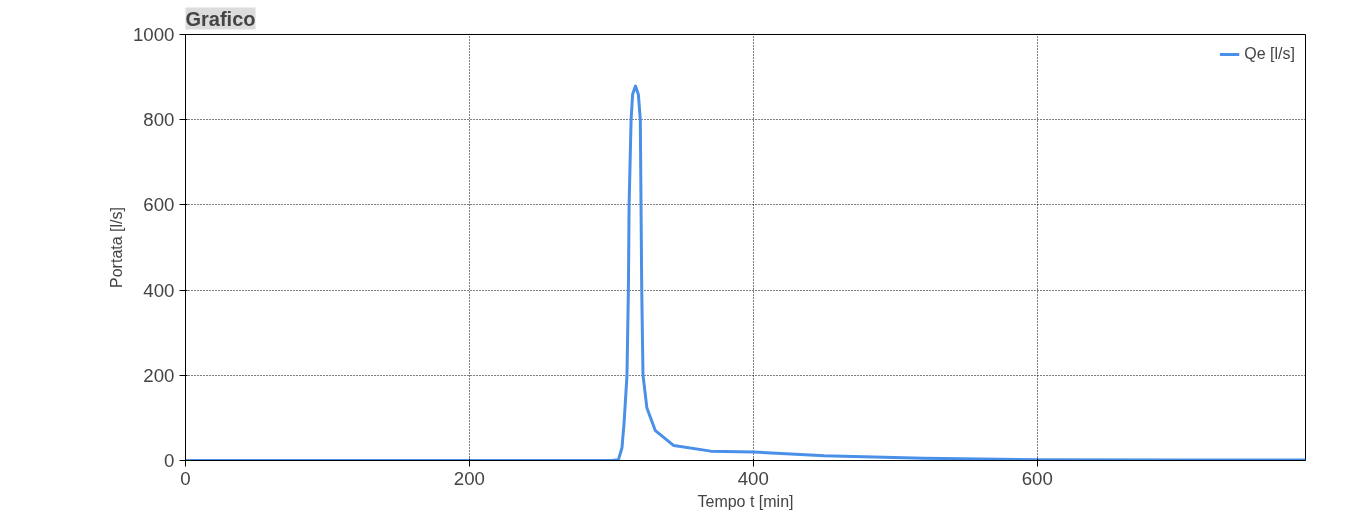  I want to click on y-tick-label: 200, so click(159, 375).